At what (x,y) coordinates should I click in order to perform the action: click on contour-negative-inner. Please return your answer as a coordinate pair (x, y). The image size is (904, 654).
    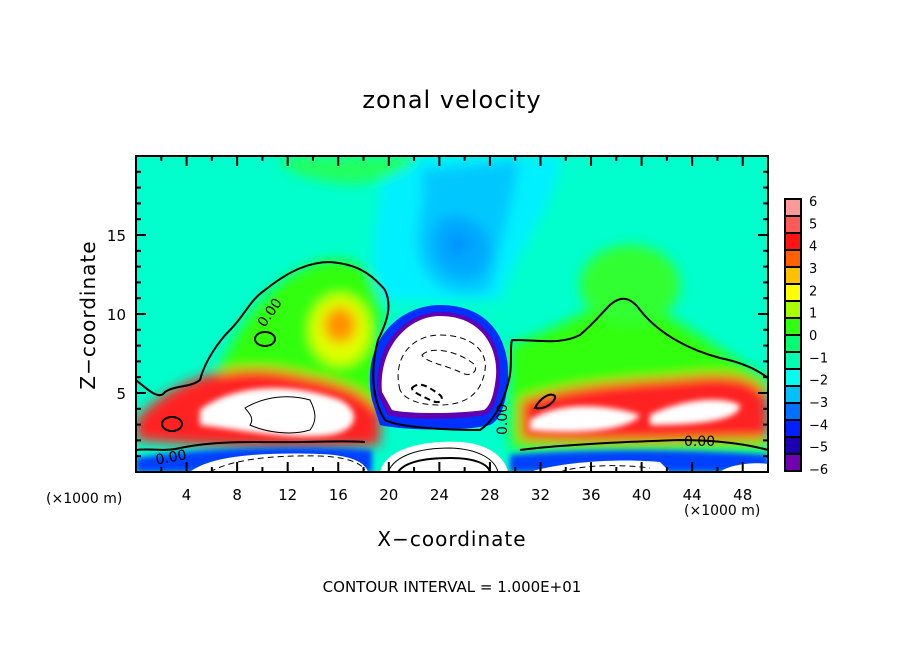
    Looking at the image, I should click on (449, 362).